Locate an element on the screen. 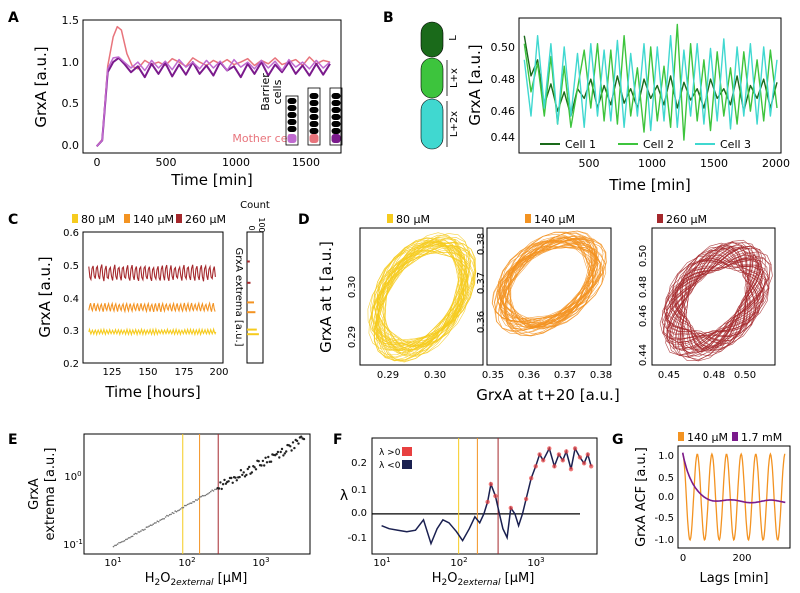 Image resolution: width=800 pixels, height=593 pixels. panel-c-ticks: 0.6 0.5 0.4 0.3 0.2 125 150 175 200 is located at coordinates (145, 303).